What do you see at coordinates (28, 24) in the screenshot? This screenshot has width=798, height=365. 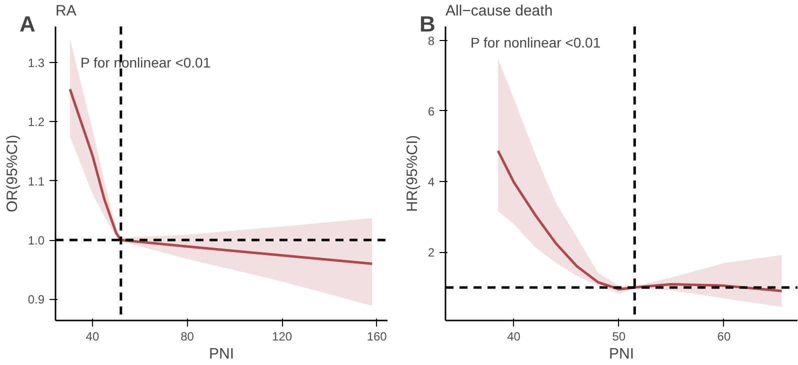 I see `text: A` at bounding box center [28, 24].